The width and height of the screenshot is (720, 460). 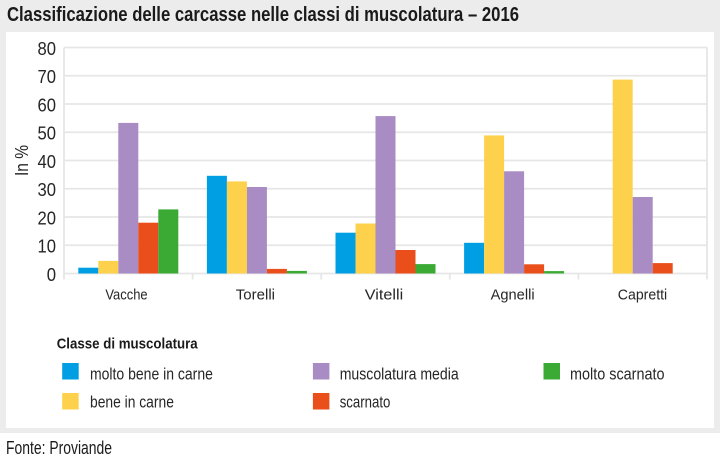 I want to click on svg-text: molto scarnato, so click(x=617, y=373).